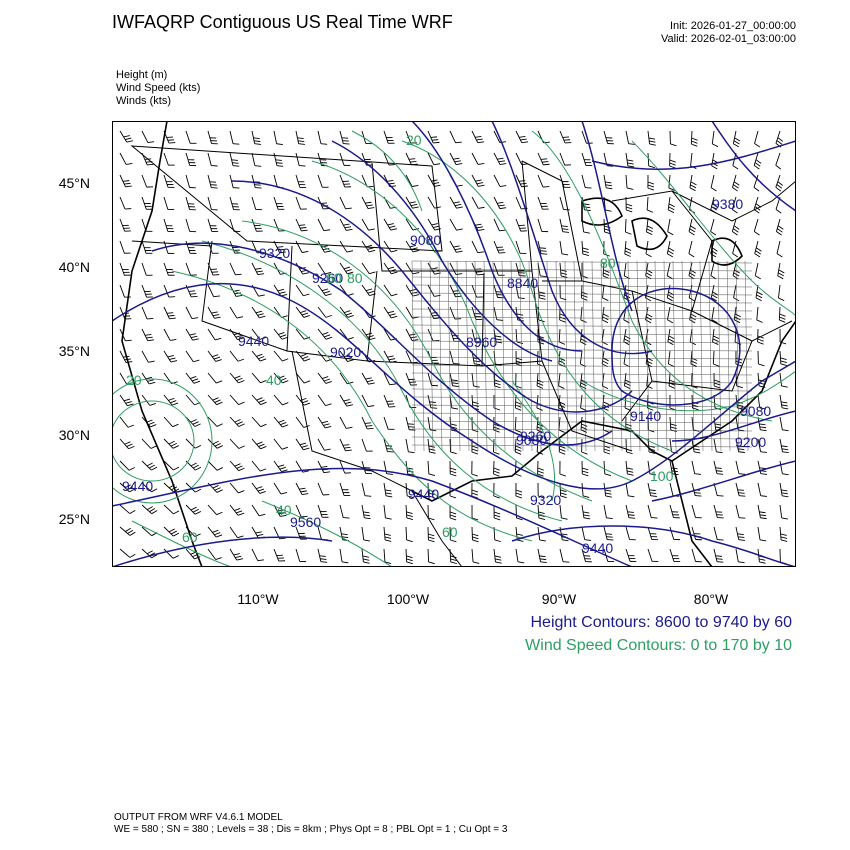 The width and height of the screenshot is (850, 850). I want to click on wind-label: 80, so click(355, 278).